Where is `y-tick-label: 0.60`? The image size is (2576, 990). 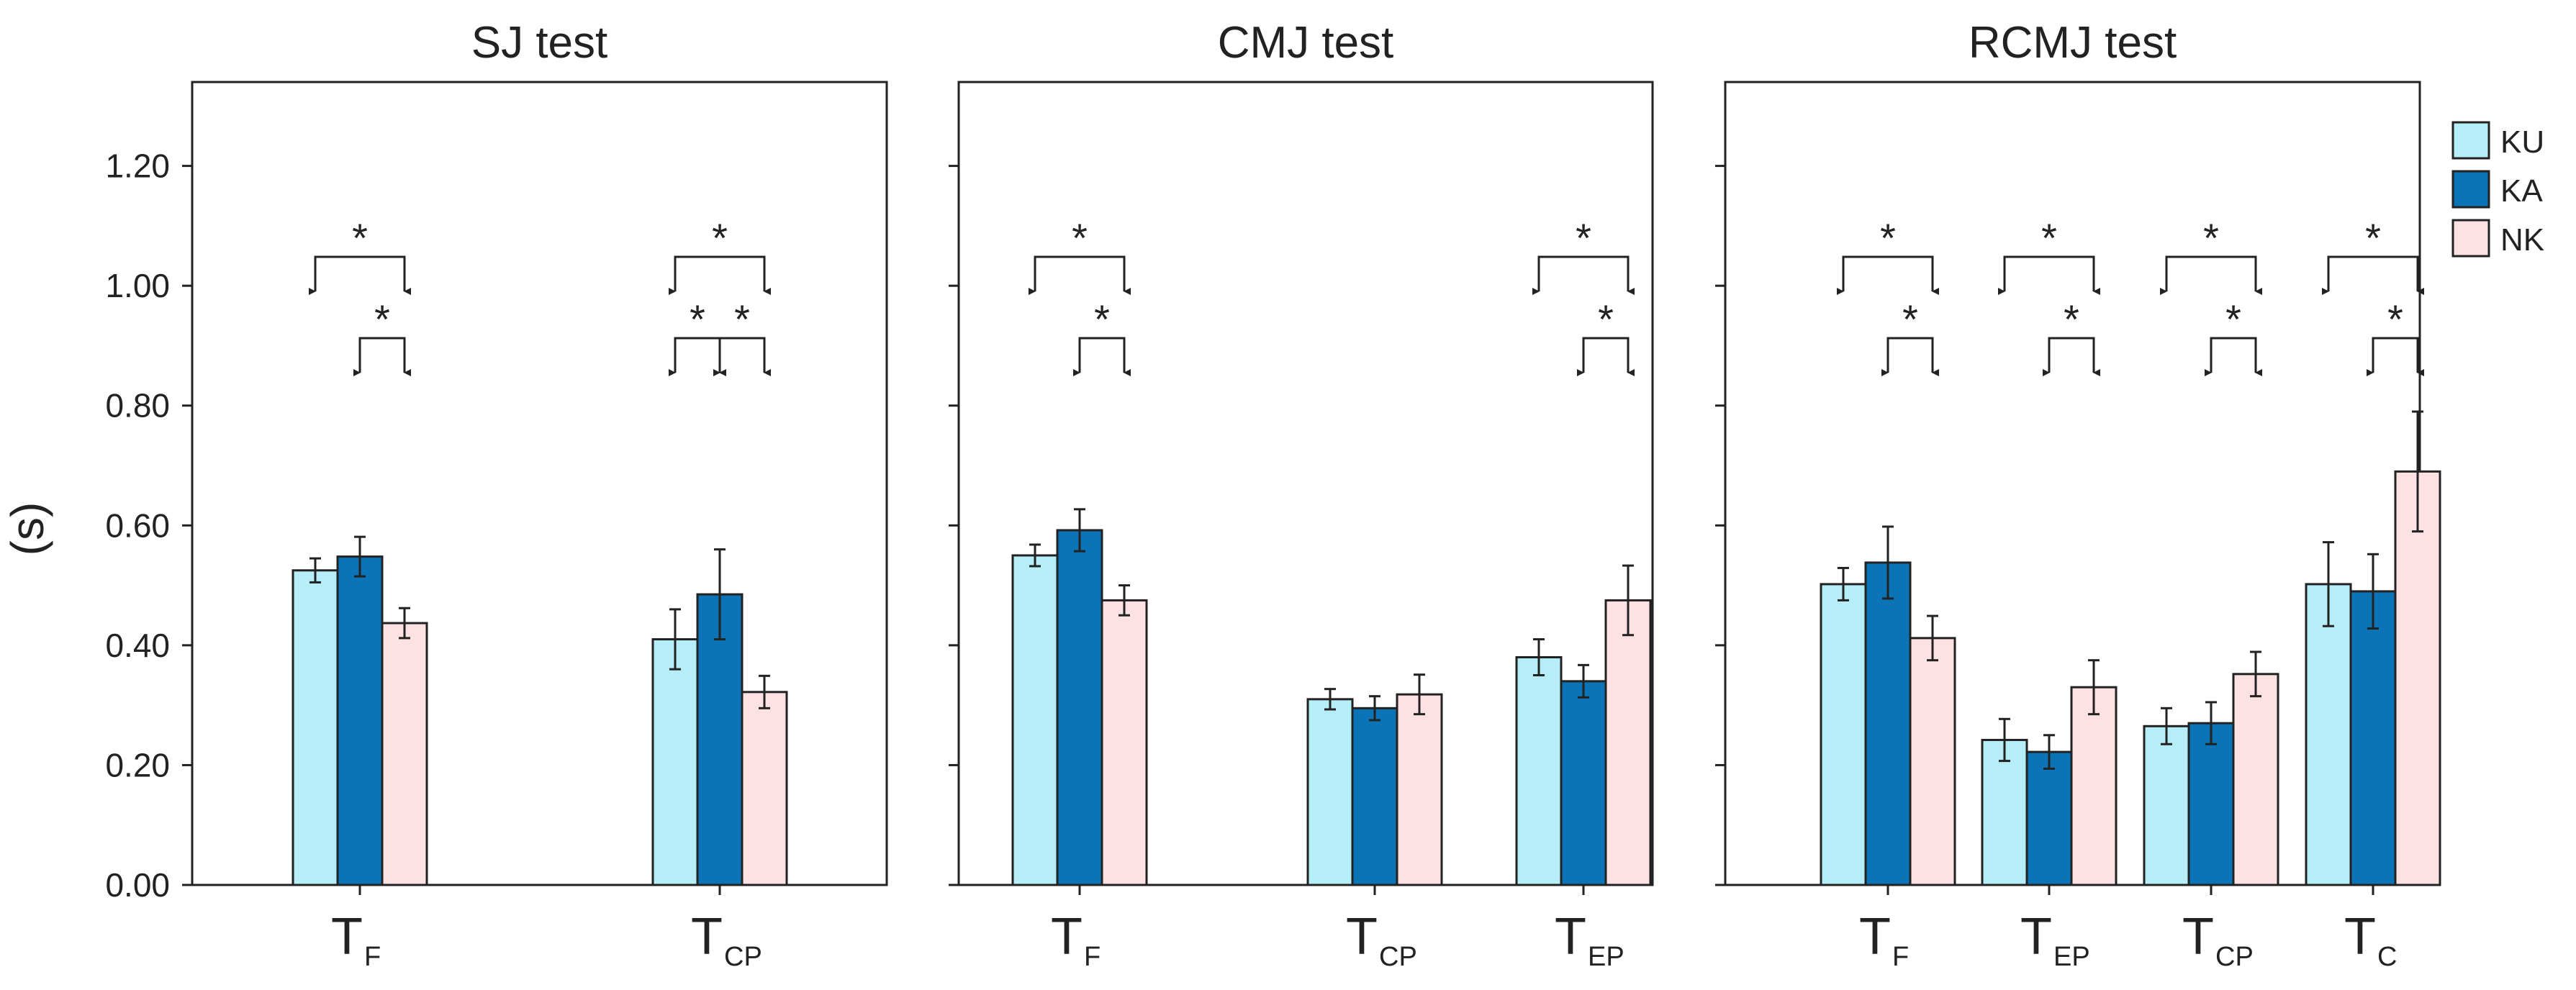 y-tick-label: 0.60 is located at coordinates (137, 525).